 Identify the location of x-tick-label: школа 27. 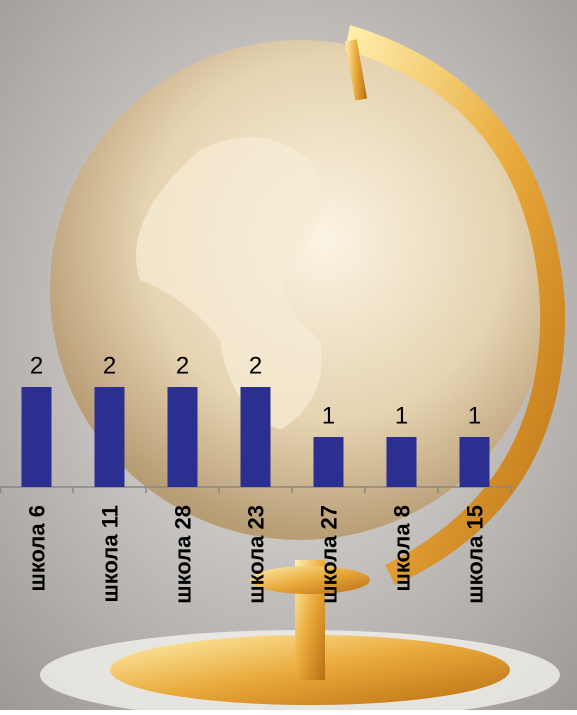
(328, 554).